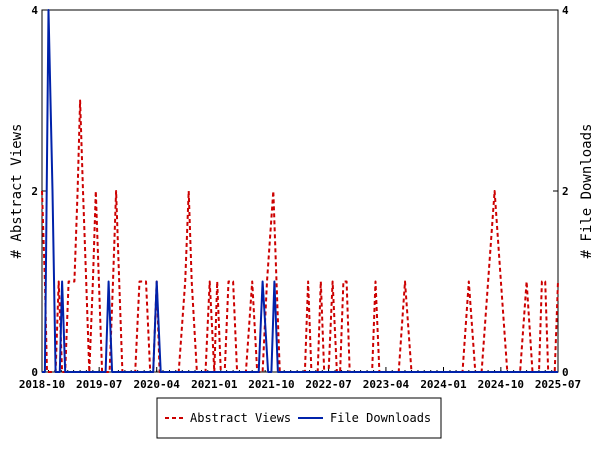  I want to click on x-tick-label: 2020-04, so click(157, 384).